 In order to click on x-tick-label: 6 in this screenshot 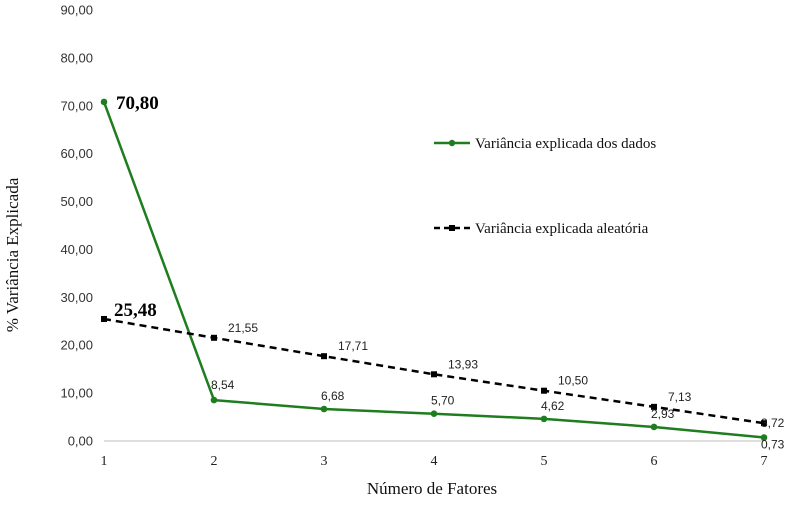, I will do `click(654, 461)`.